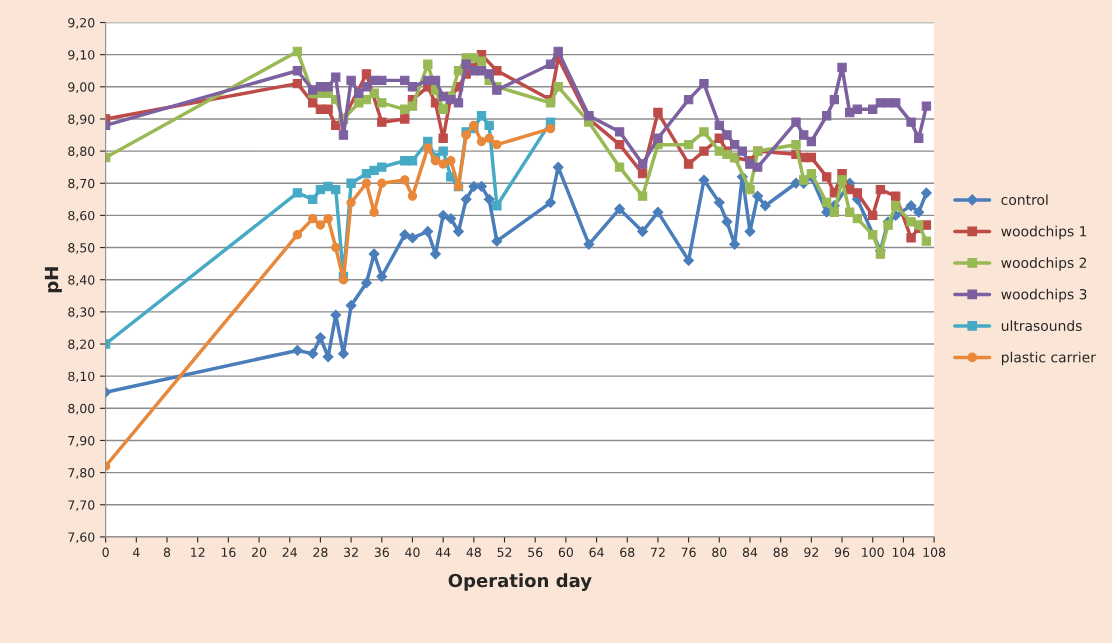 The image size is (1112, 643). Describe the element at coordinates (81, 152) in the screenshot. I see `y-tick-label: 8,80` at that location.